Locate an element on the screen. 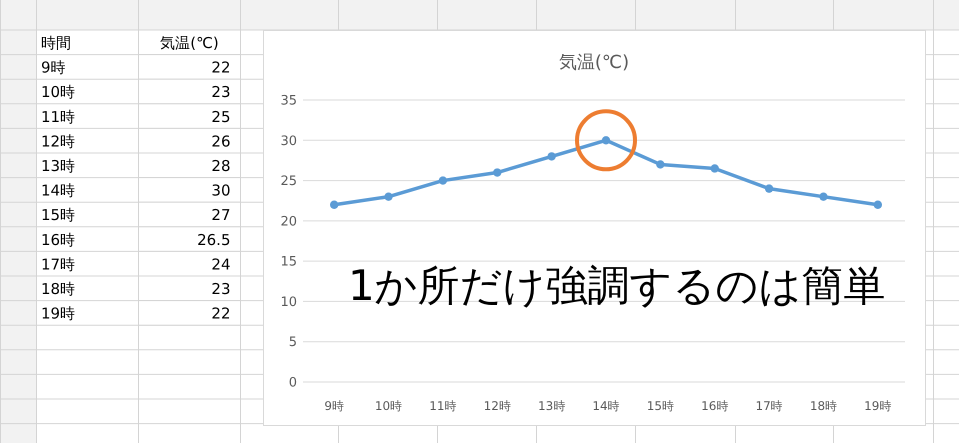 The image size is (959, 443). x-tick-label: 12時 is located at coordinates (497, 406).